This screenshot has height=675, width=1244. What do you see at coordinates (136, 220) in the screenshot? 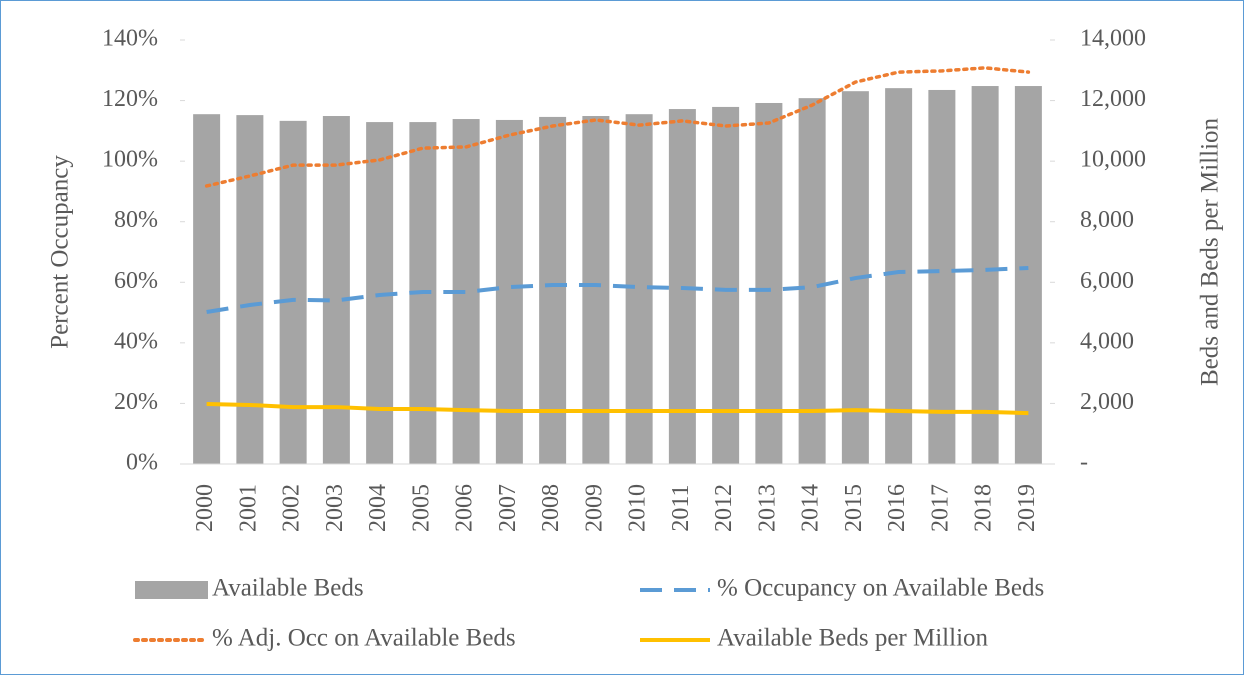
I see `y-tick-label: 80%` at bounding box center [136, 220].